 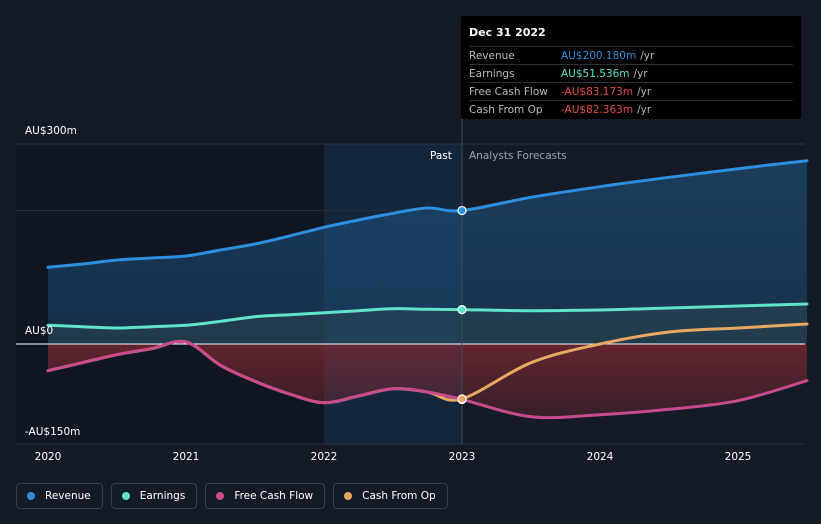 What do you see at coordinates (427, 316) in the screenshot?
I see `series-line-earnings` at bounding box center [427, 316].